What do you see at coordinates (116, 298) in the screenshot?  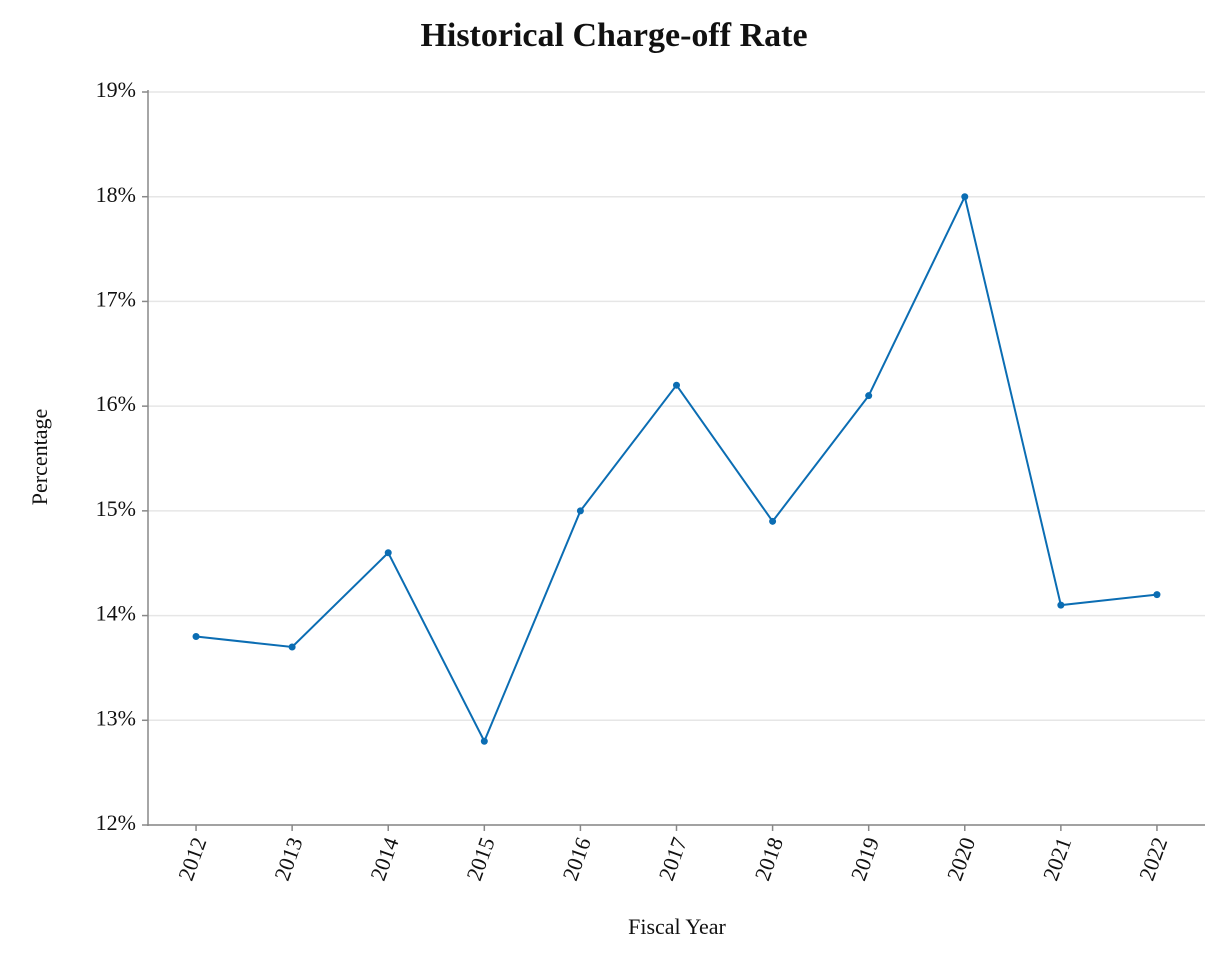 I see `y-tick-label: 17%` at bounding box center [116, 298].